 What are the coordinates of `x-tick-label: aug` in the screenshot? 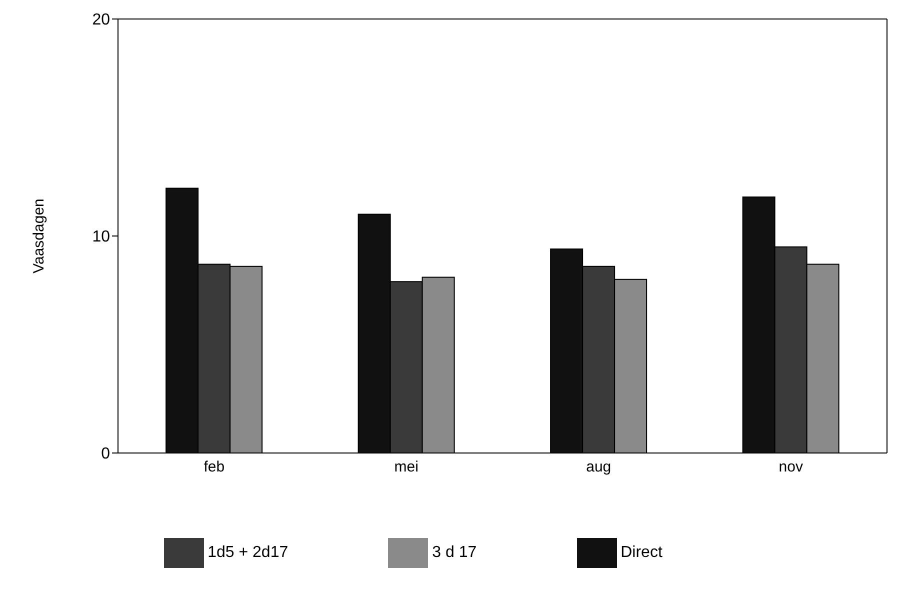 It's located at (599, 467).